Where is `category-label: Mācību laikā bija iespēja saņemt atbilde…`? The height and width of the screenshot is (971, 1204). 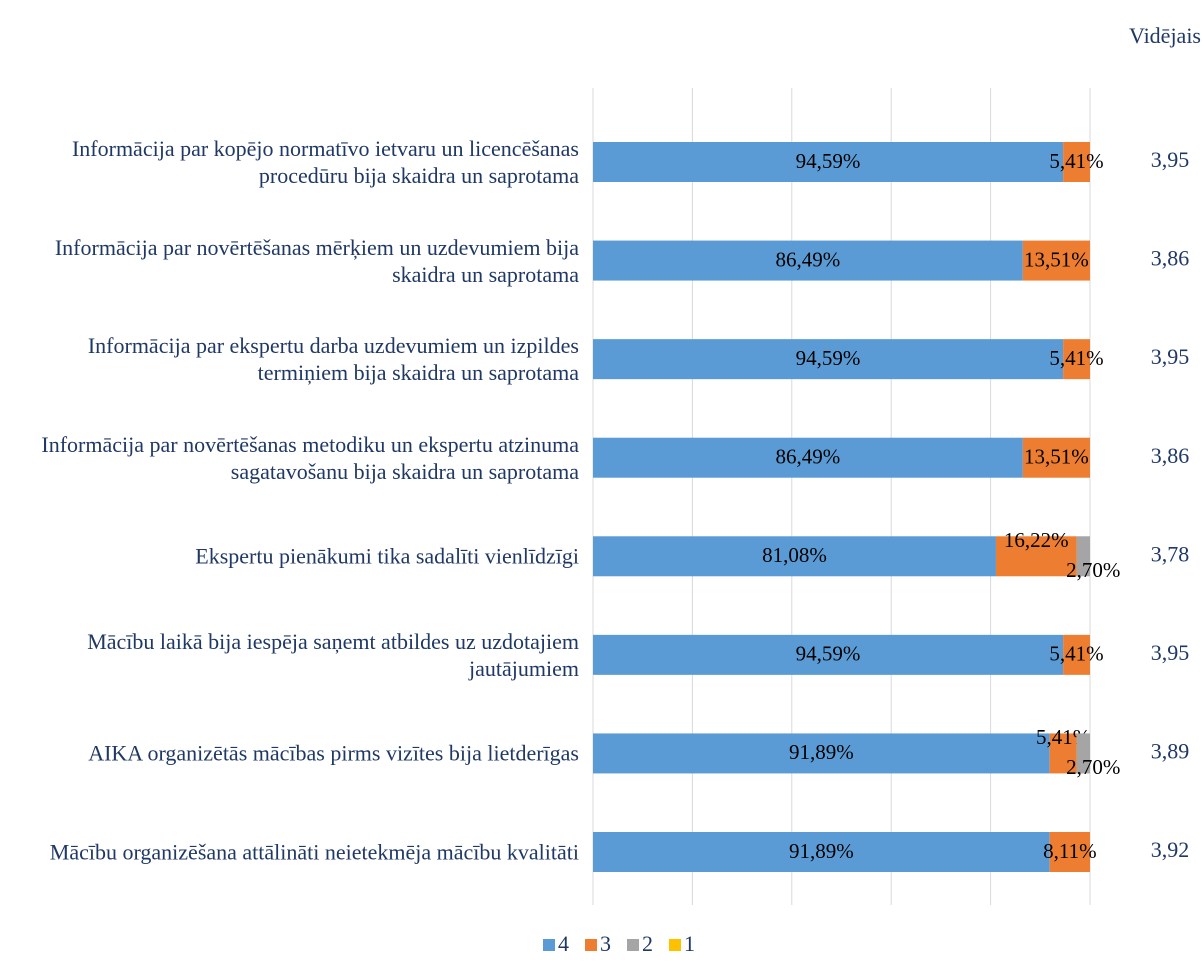 category-label: Mācību laikā bija iespēja saņemt atbilde… is located at coordinates (333, 654).